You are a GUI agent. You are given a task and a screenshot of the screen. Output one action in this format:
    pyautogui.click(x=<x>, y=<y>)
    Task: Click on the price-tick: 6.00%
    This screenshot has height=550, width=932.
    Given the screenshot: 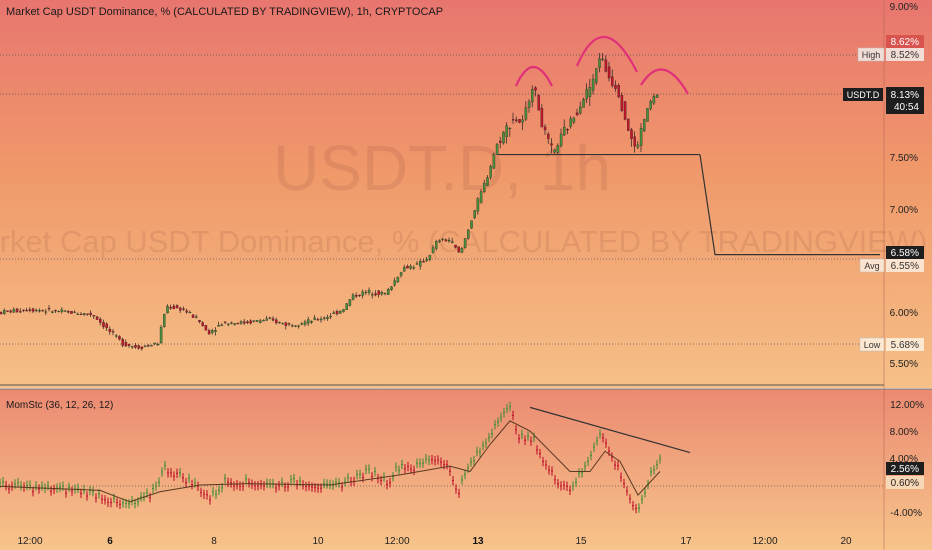 What is the action you would take?
    pyautogui.click(x=904, y=313)
    